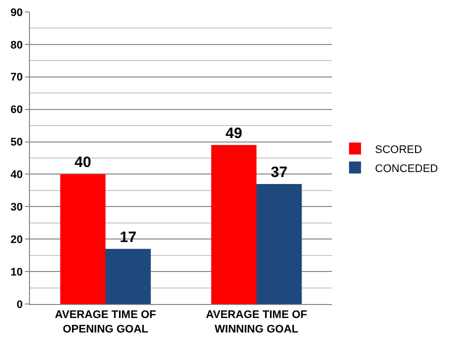 This screenshot has width=456, height=356. What do you see at coordinates (16, 110) in the screenshot?
I see `y-tick-label: 60` at bounding box center [16, 110].